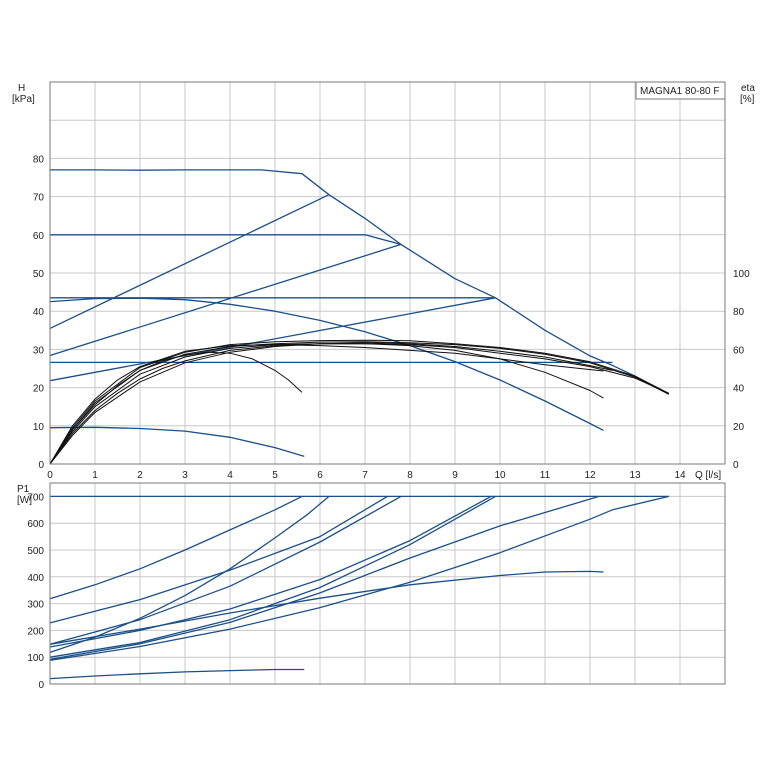 This screenshot has height=774, width=774. Describe the element at coordinates (35, 631) in the screenshot. I see `power-tick-label: 200` at that location.